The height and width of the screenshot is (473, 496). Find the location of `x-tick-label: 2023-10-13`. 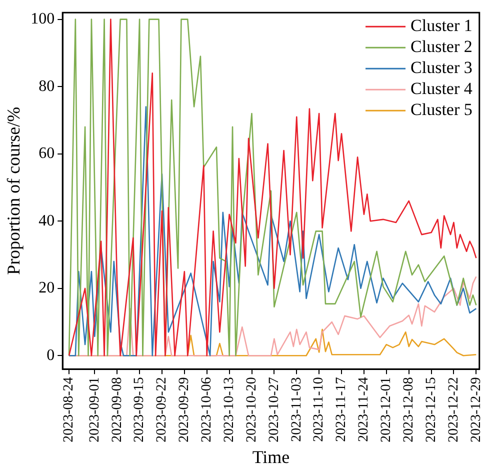

x-tick-label: 2023-10-13 is located at coordinates (229, 409).